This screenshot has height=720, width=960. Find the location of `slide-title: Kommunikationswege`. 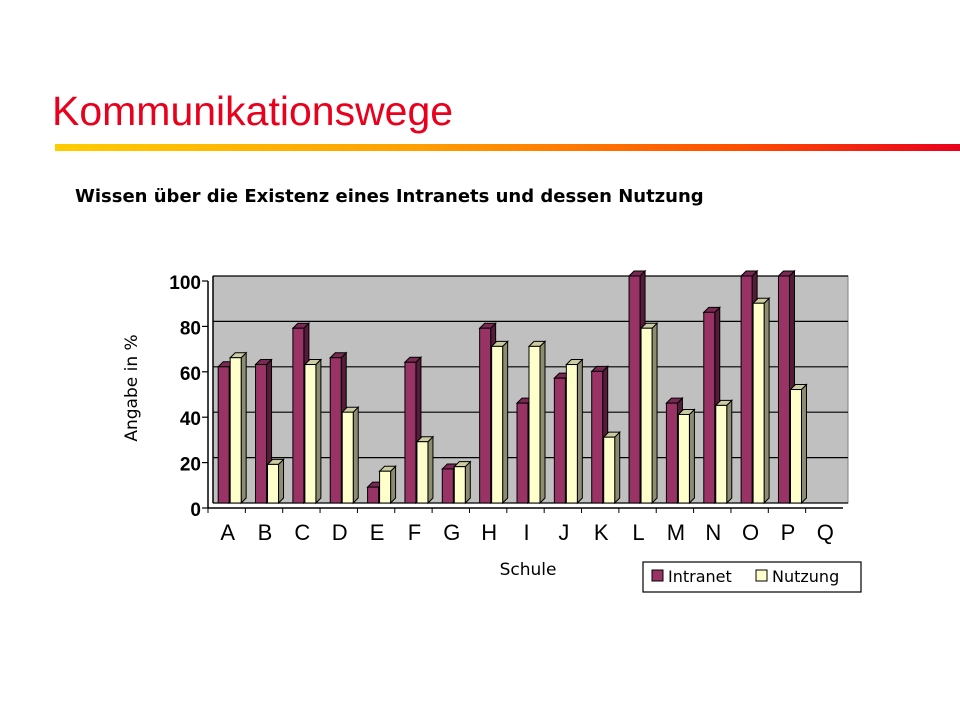

slide-title: Kommunikationswege is located at coordinates (253, 111).